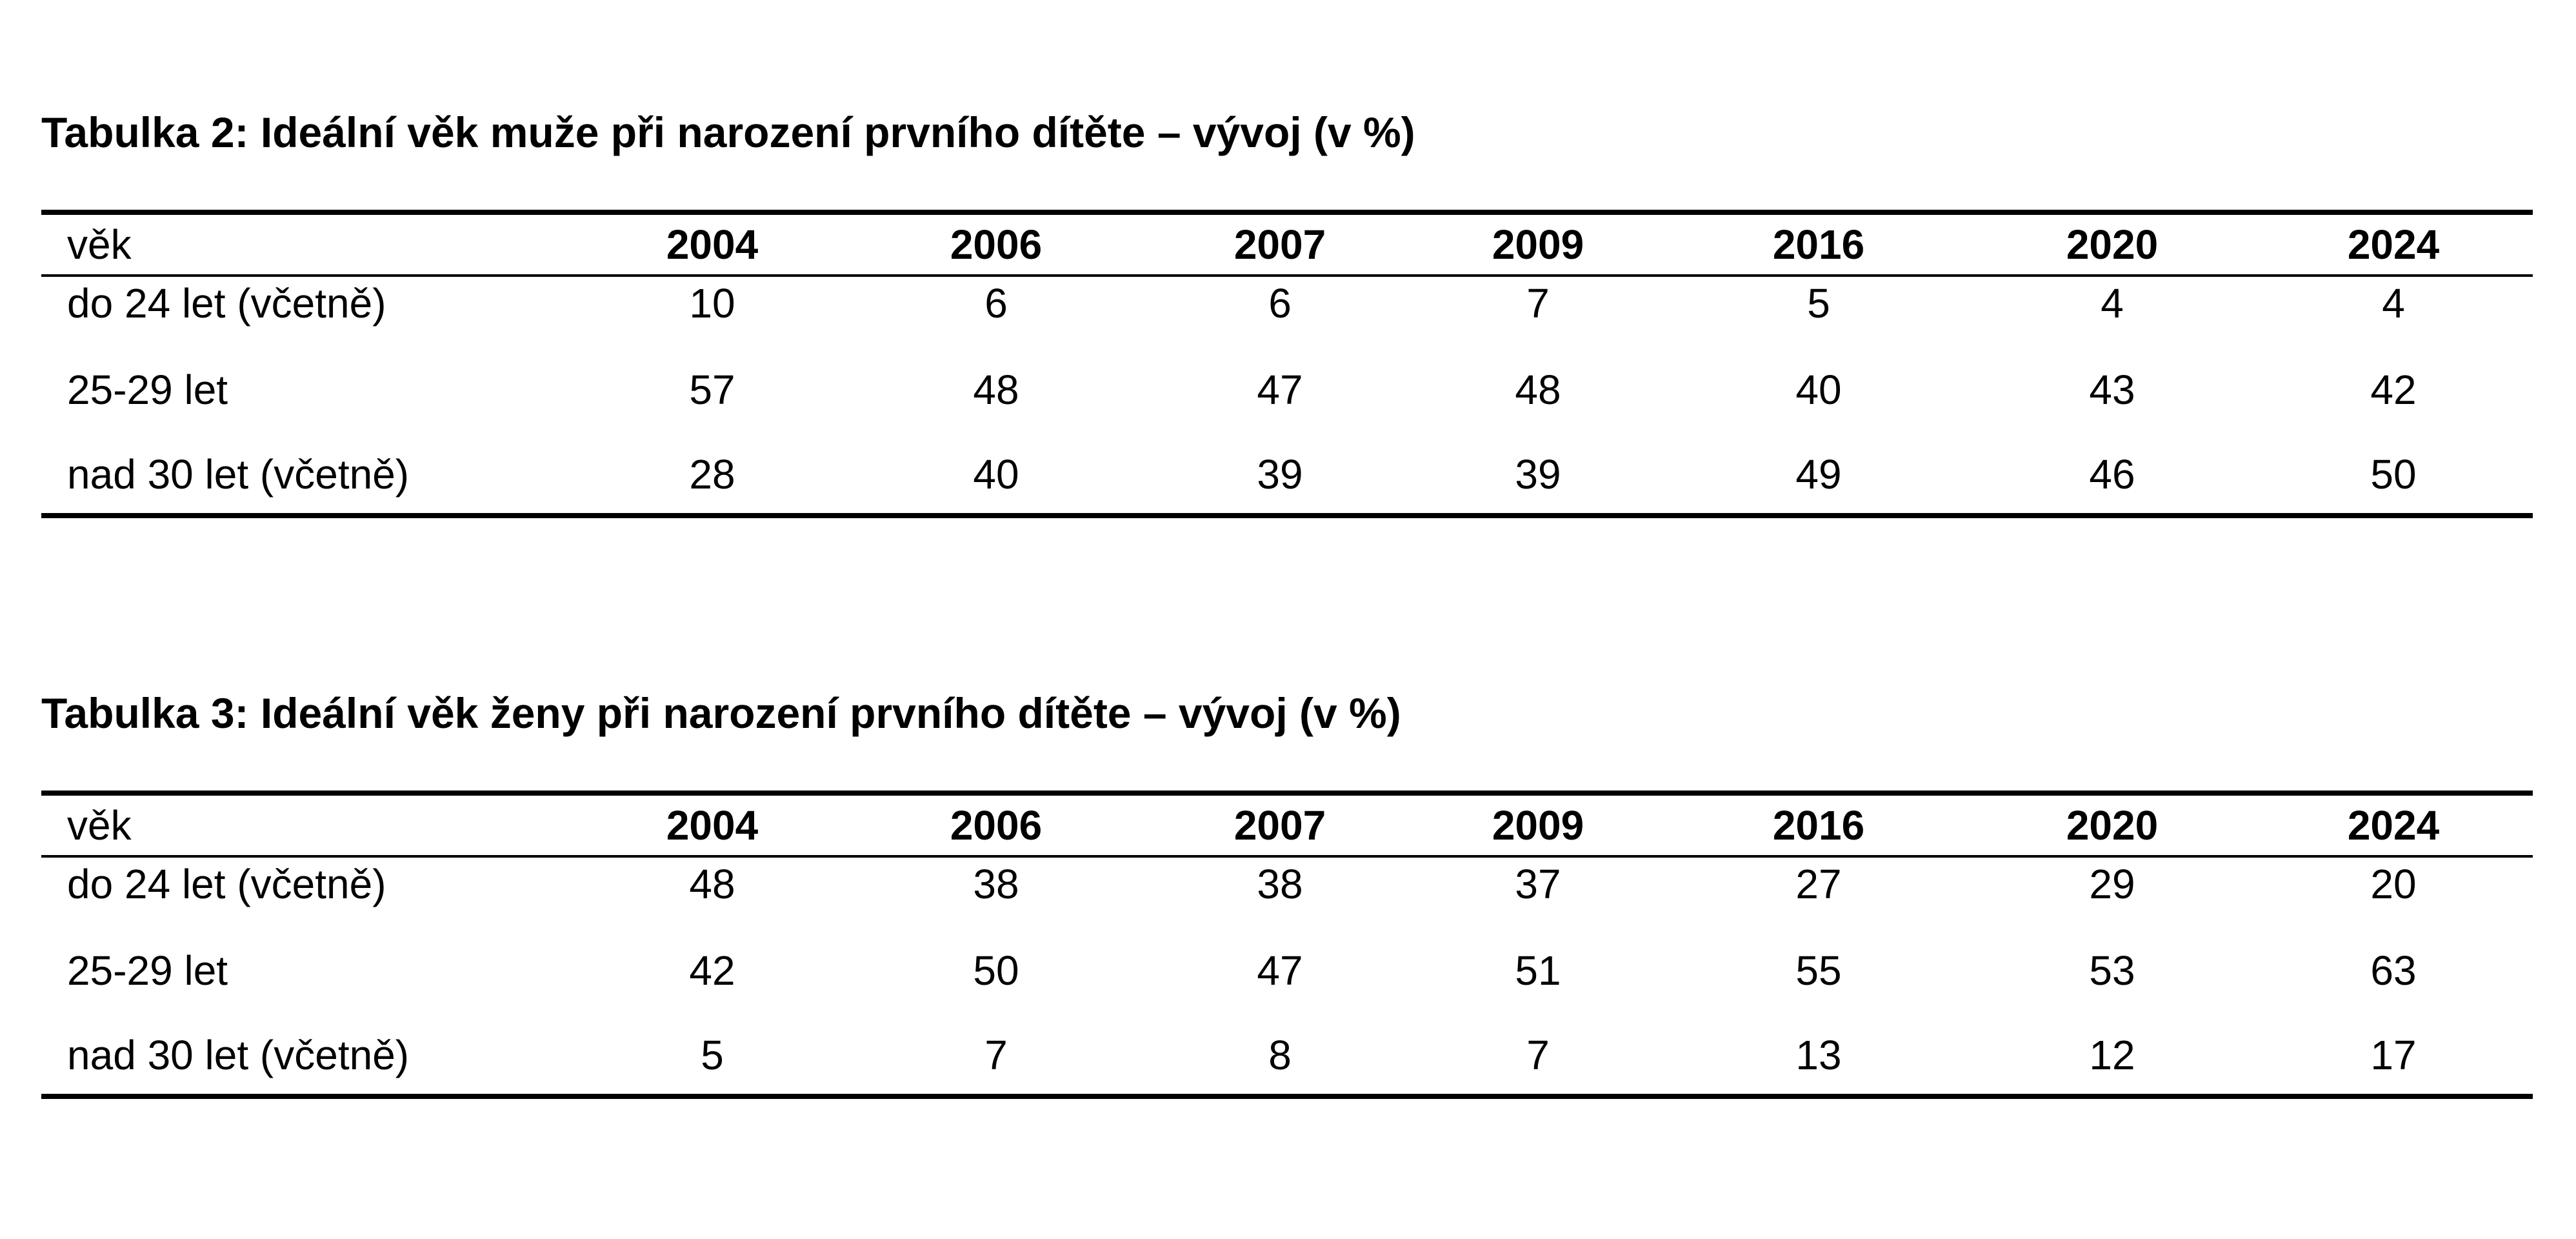 This screenshot has width=2576, height=1239. Describe the element at coordinates (1538, 884) in the screenshot. I see `table-cell: 37` at that location.